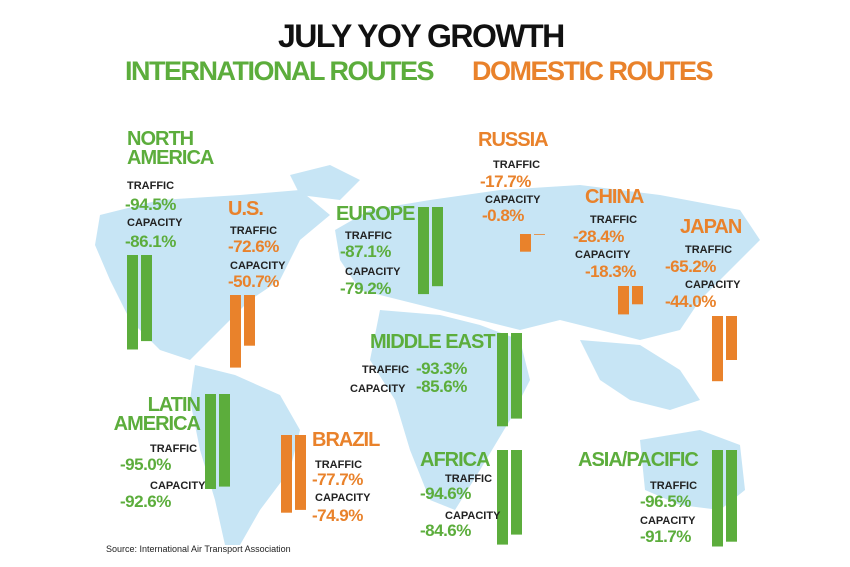 This screenshot has width=850, height=567. I want to click on value-label: -84.6%, so click(445, 530).